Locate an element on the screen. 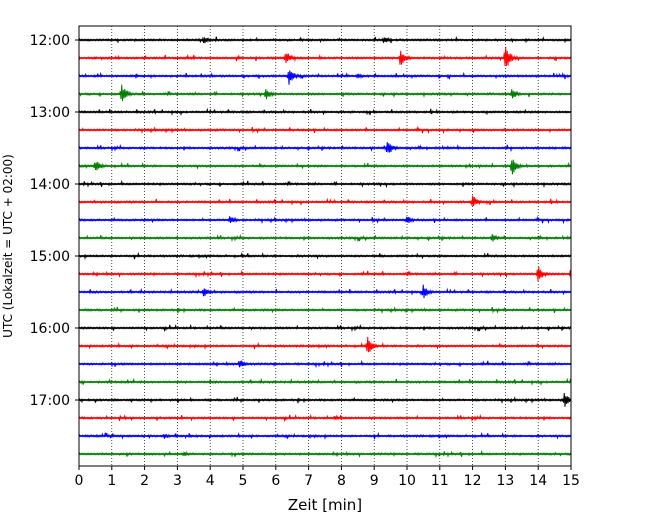 Image resolution: width=650 pixels, height=524 pixels. x-tick-label: 5 is located at coordinates (243, 481).